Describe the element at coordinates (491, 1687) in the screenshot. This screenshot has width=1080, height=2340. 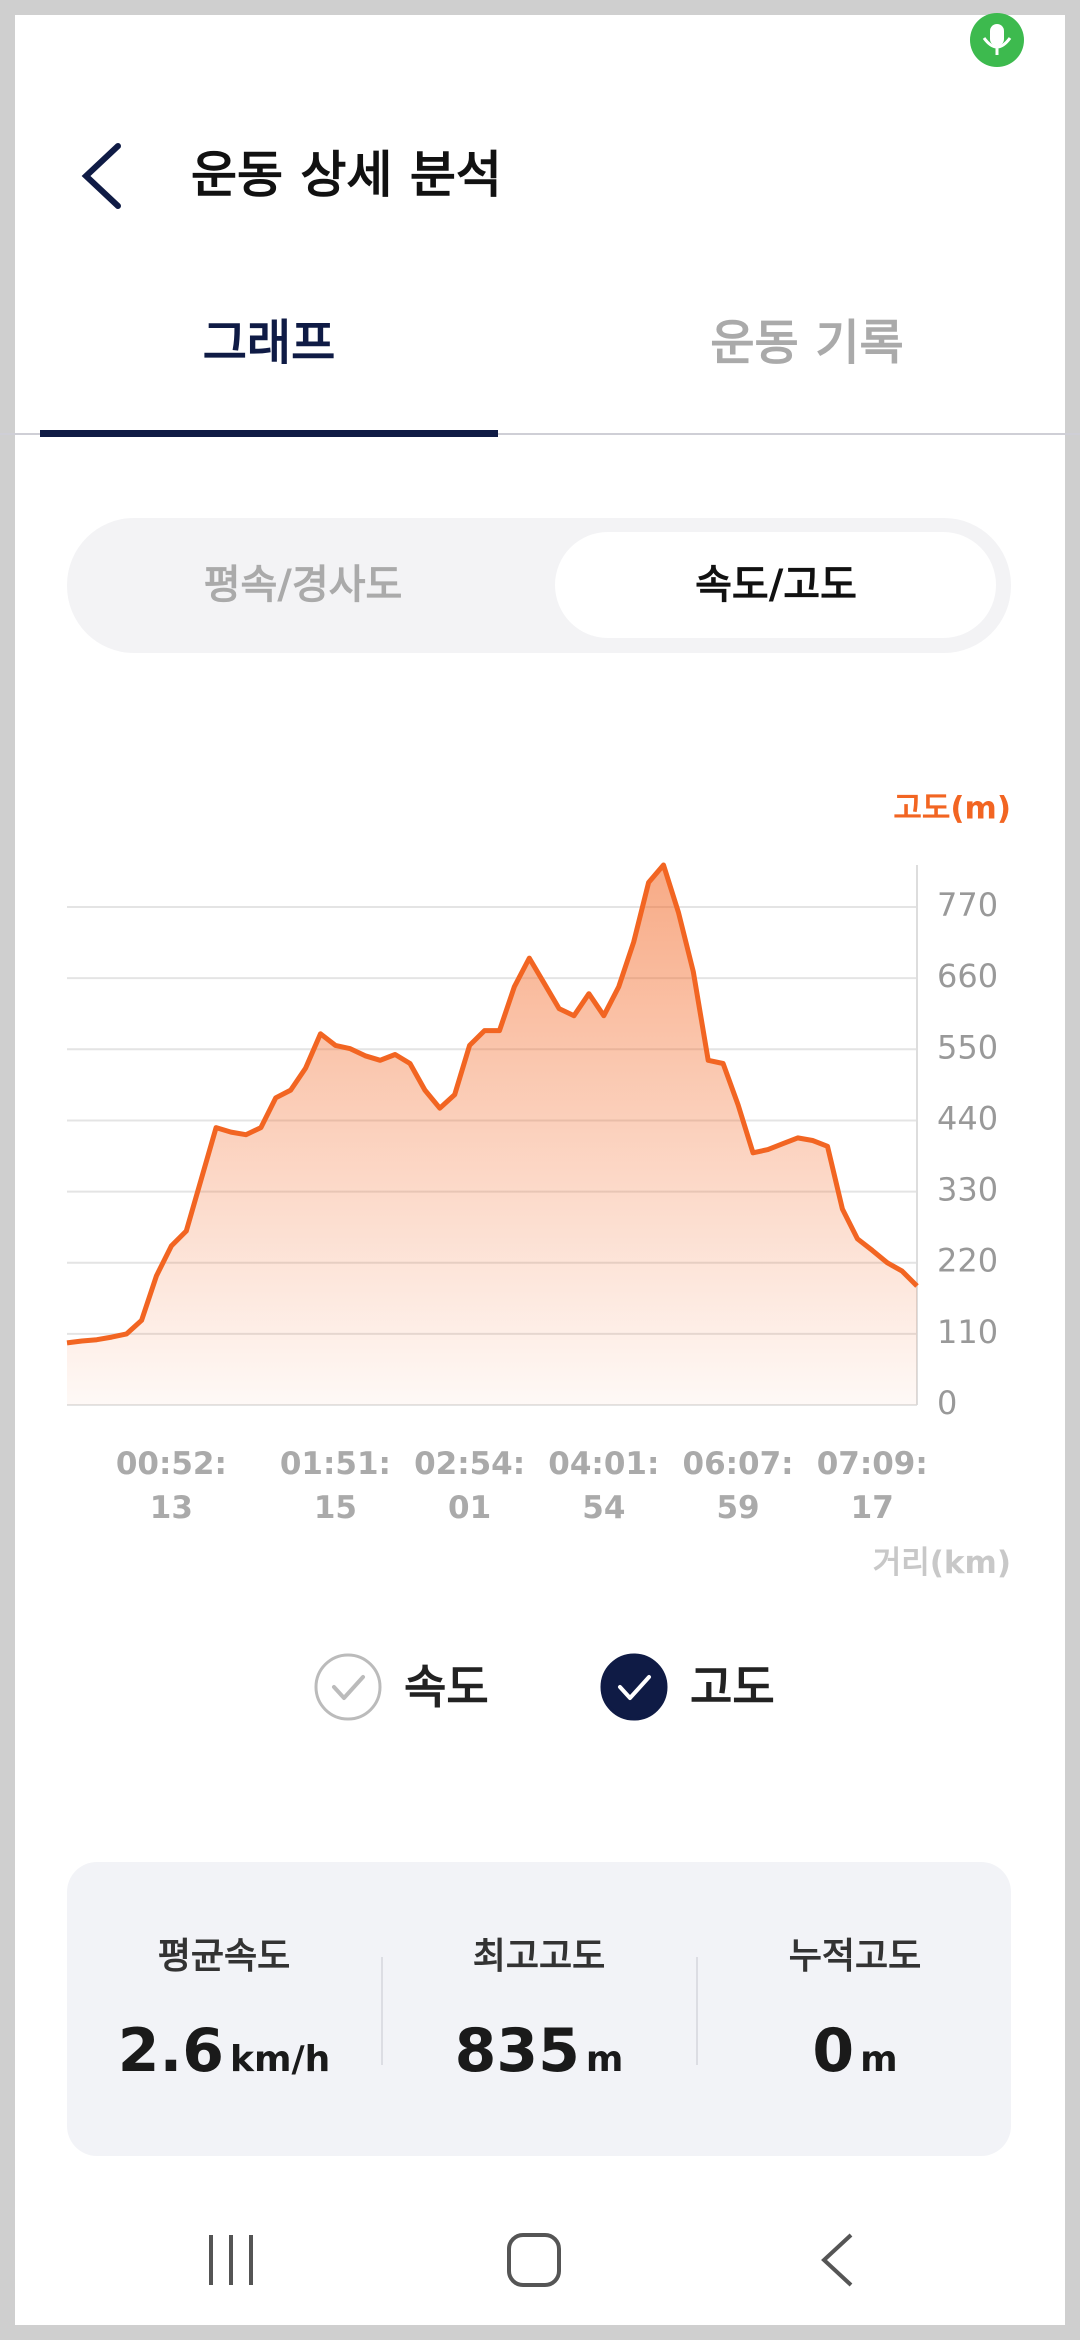
I see `legend-icons` at that location.